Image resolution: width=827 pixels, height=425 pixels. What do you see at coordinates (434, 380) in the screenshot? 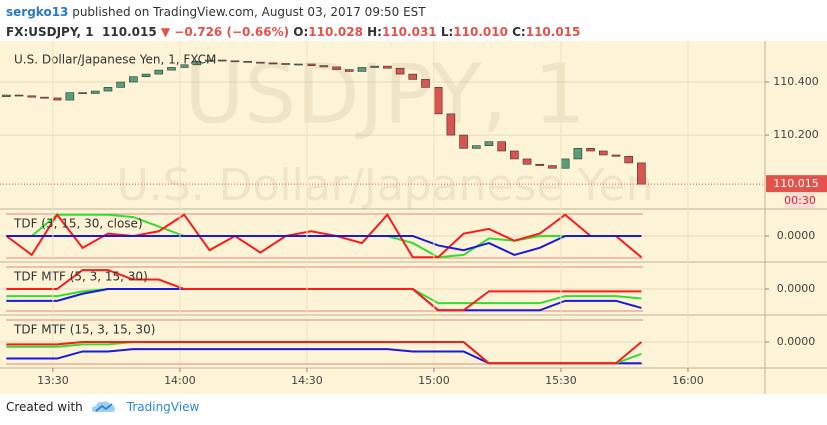
I see `x-tick-label: 15:00` at bounding box center [434, 380].